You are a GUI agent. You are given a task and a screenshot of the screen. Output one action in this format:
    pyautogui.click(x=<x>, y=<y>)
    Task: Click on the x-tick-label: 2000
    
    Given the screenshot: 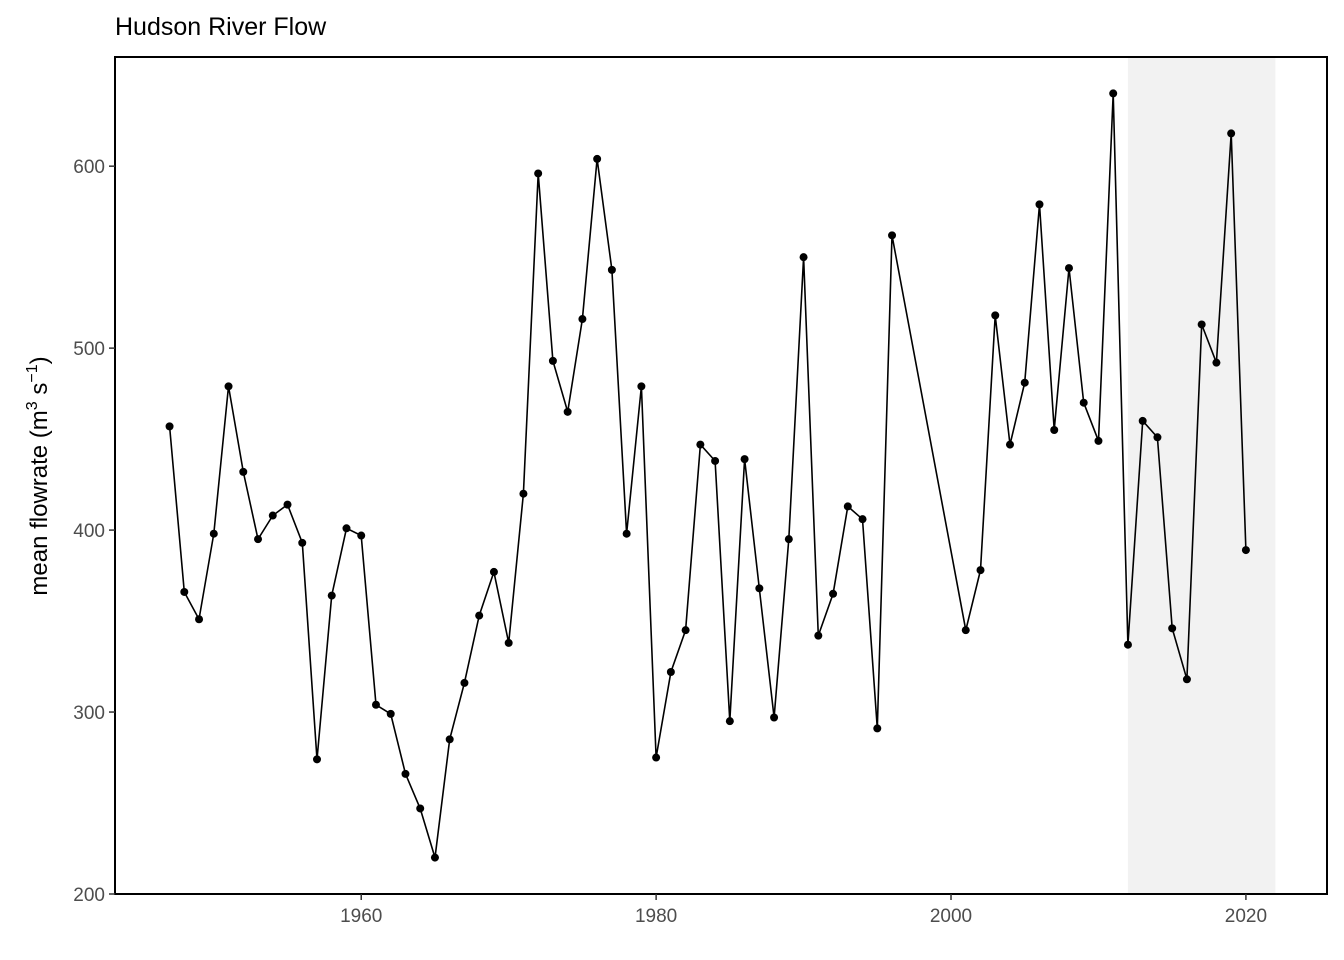 What is the action you would take?
    pyautogui.click(x=951, y=916)
    